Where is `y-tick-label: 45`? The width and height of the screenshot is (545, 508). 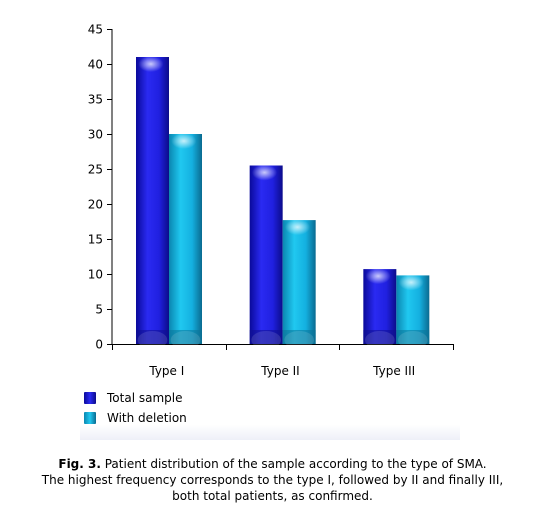 y-tick-label: 45 is located at coordinates (95, 30).